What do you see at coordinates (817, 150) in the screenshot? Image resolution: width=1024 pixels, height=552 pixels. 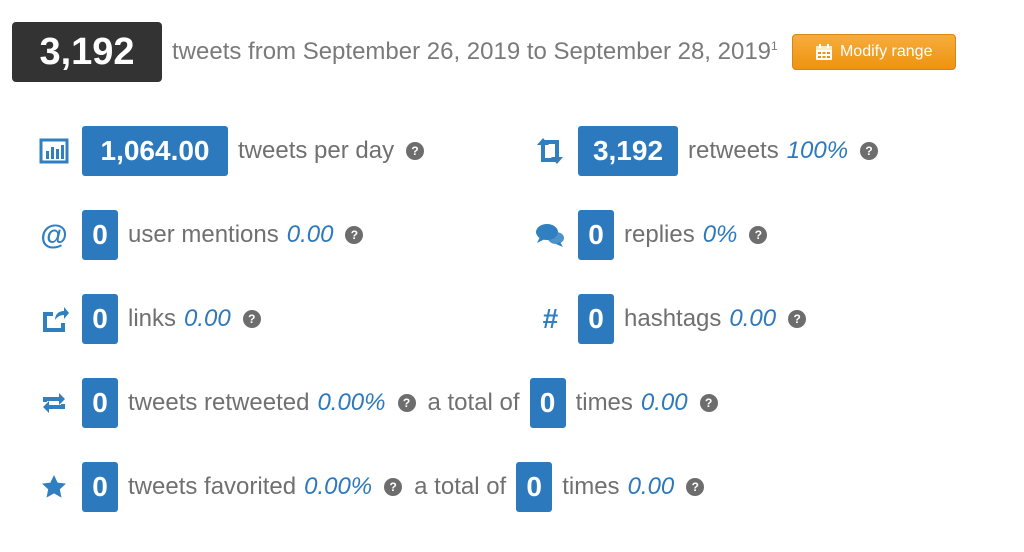 I see `retweets-percent: 100%` at bounding box center [817, 150].